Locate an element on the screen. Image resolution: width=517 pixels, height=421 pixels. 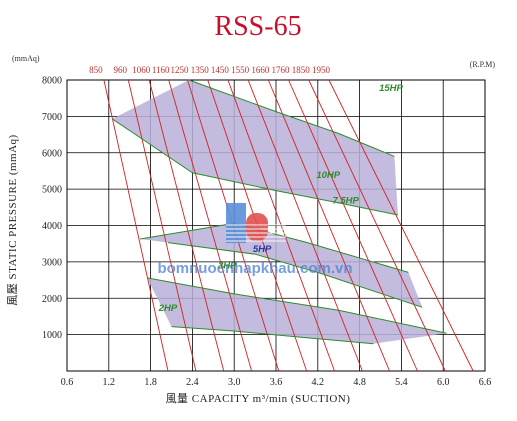
y-tick-label: 1000 is located at coordinates (52, 335).